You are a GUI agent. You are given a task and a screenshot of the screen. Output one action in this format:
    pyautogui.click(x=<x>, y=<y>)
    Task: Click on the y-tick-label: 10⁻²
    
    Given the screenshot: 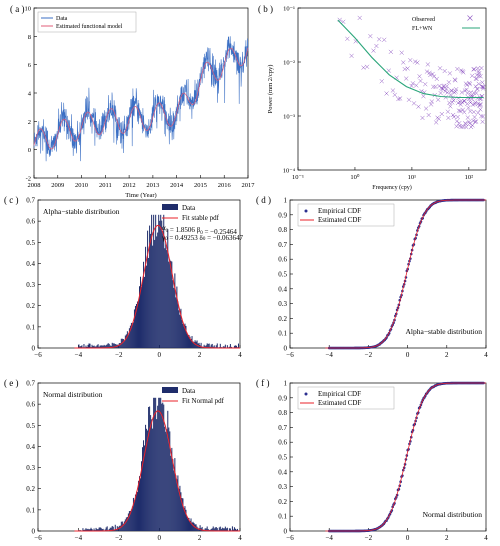 What is the action you would take?
    pyautogui.click(x=289, y=63)
    